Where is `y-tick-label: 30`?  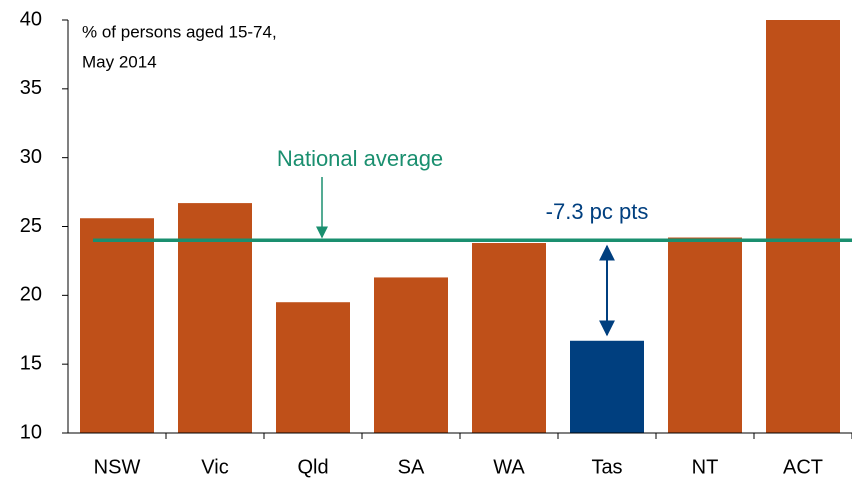 y-tick-label: 30 is located at coordinates (31, 157).